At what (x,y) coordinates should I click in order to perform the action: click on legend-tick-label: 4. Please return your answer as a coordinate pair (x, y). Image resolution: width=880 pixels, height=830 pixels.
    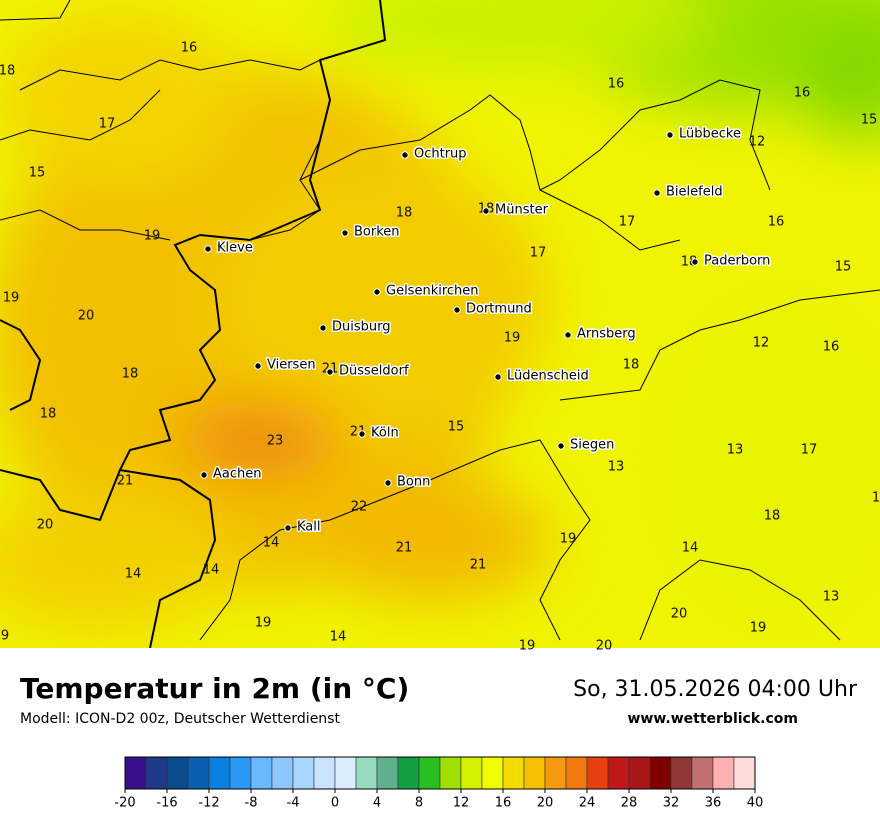
    Looking at the image, I should click on (377, 803).